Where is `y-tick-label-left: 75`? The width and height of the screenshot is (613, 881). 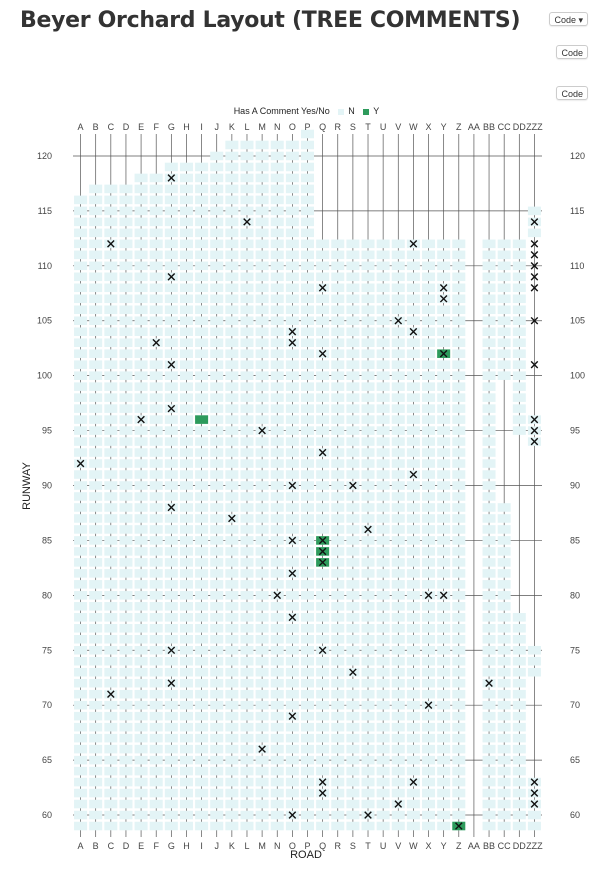 y-tick-label-left: 75 is located at coordinates (47, 650).